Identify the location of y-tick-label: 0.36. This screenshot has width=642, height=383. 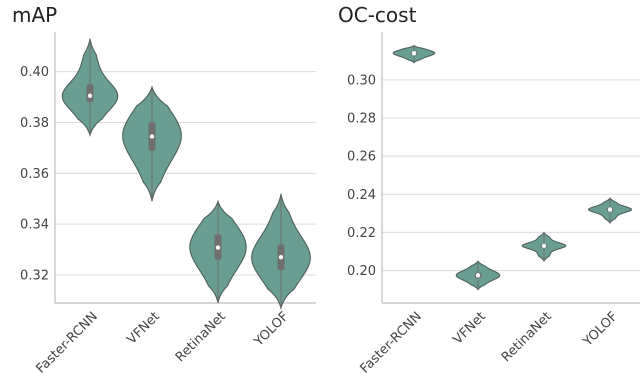
(34, 174).